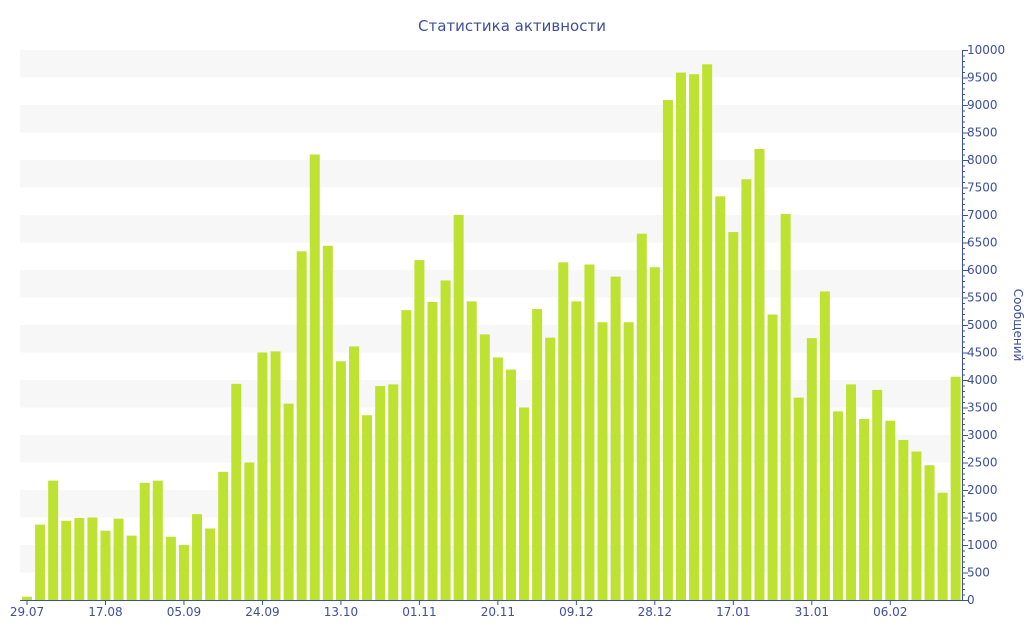 This screenshot has height=644, width=1024. Describe the element at coordinates (512, 26) in the screenshot. I see `chart-title: Статистика активности` at that location.